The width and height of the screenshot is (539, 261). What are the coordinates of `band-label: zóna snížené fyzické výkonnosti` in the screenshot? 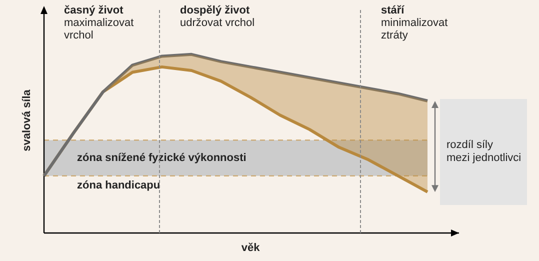 It's located at (161, 158).